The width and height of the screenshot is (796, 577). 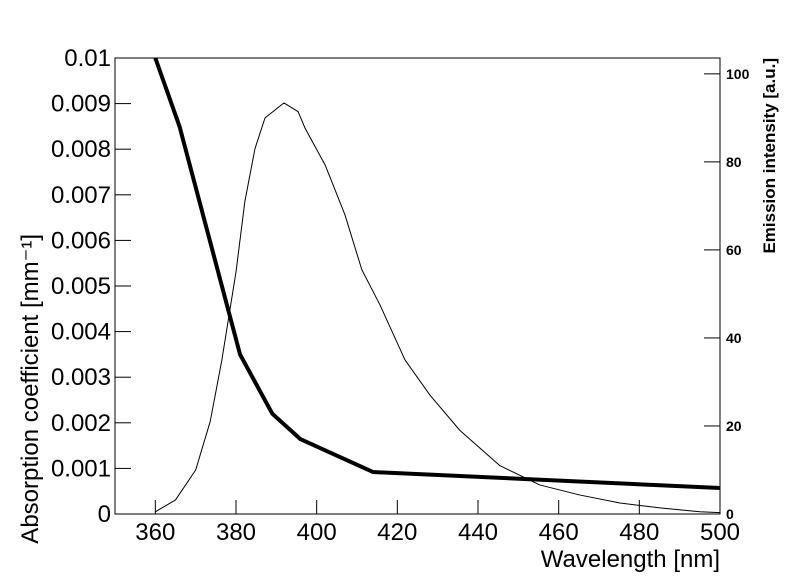 I want to click on y-tick-label: 0.002, so click(x=81, y=423).